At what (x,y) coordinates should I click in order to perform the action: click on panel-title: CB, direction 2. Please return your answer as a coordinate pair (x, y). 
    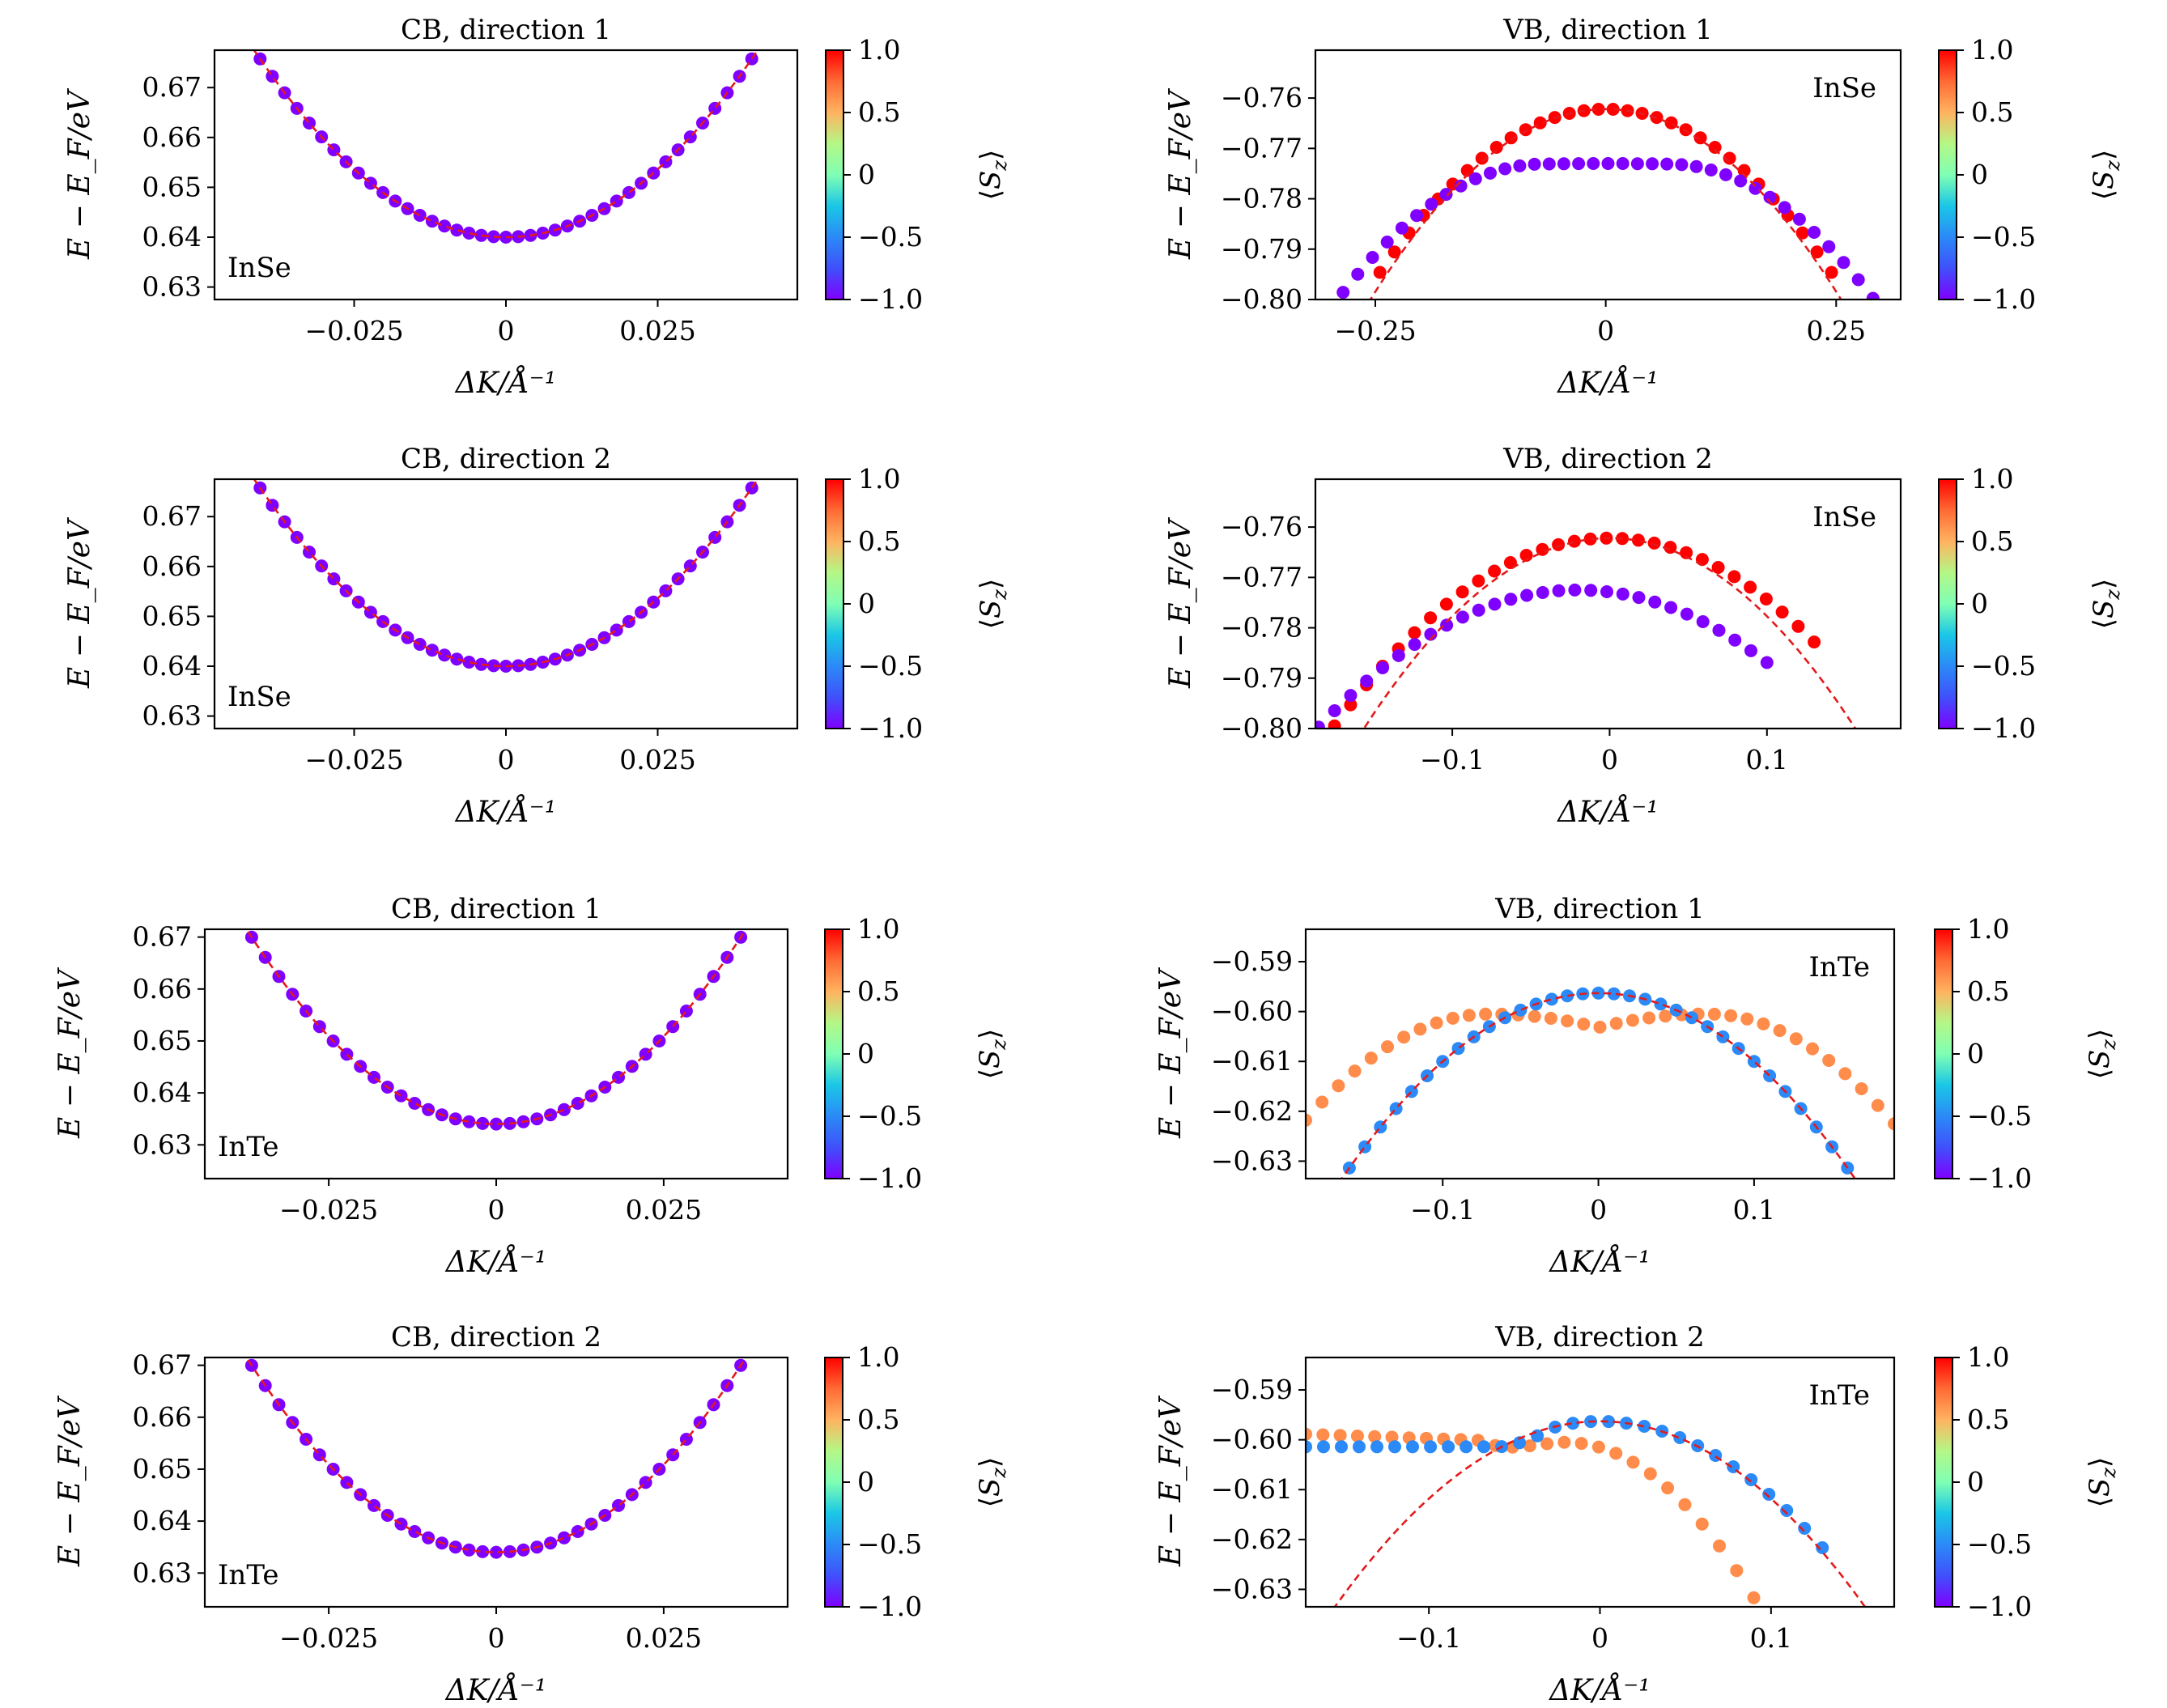
    Looking at the image, I should click on (506, 459).